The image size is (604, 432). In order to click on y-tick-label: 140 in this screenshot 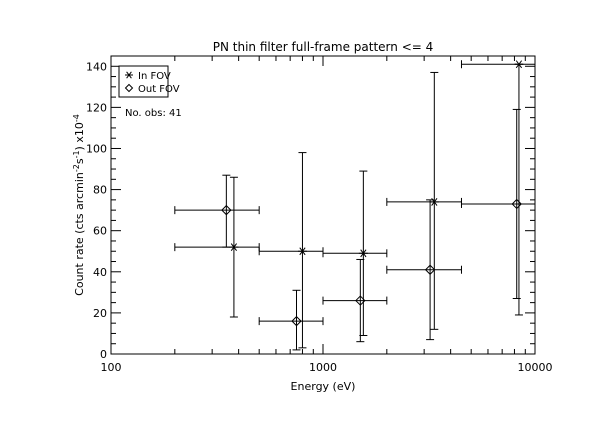, I will do `click(96, 66)`.